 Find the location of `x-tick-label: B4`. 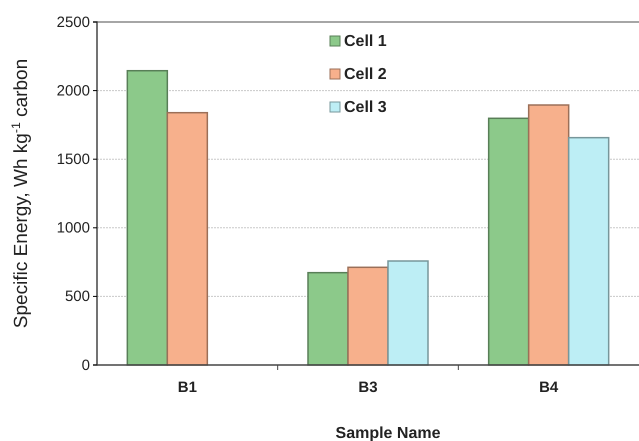

x-tick-label: B4 is located at coordinates (549, 387).